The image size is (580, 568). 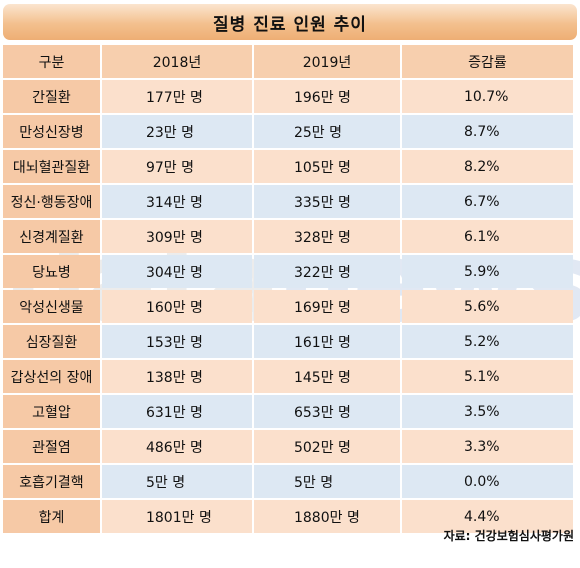 I want to click on table-row: 당뇨병 304만 명 322만 명 5.9%, so click(x=288, y=271).